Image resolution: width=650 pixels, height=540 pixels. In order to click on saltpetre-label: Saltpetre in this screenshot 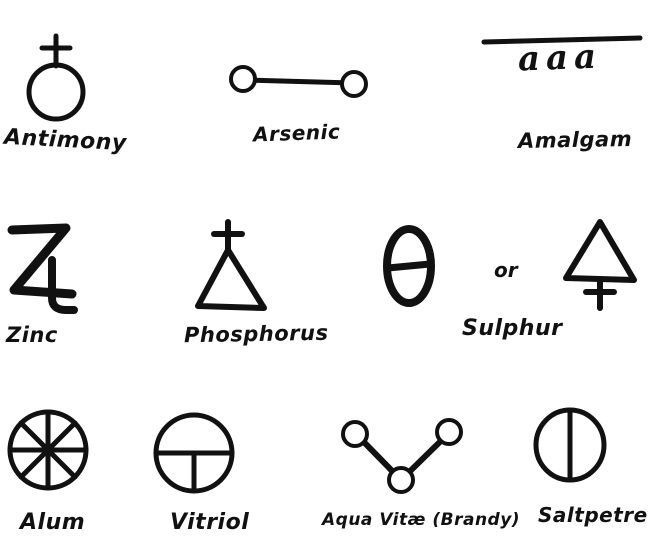, I will do `click(593, 515)`.